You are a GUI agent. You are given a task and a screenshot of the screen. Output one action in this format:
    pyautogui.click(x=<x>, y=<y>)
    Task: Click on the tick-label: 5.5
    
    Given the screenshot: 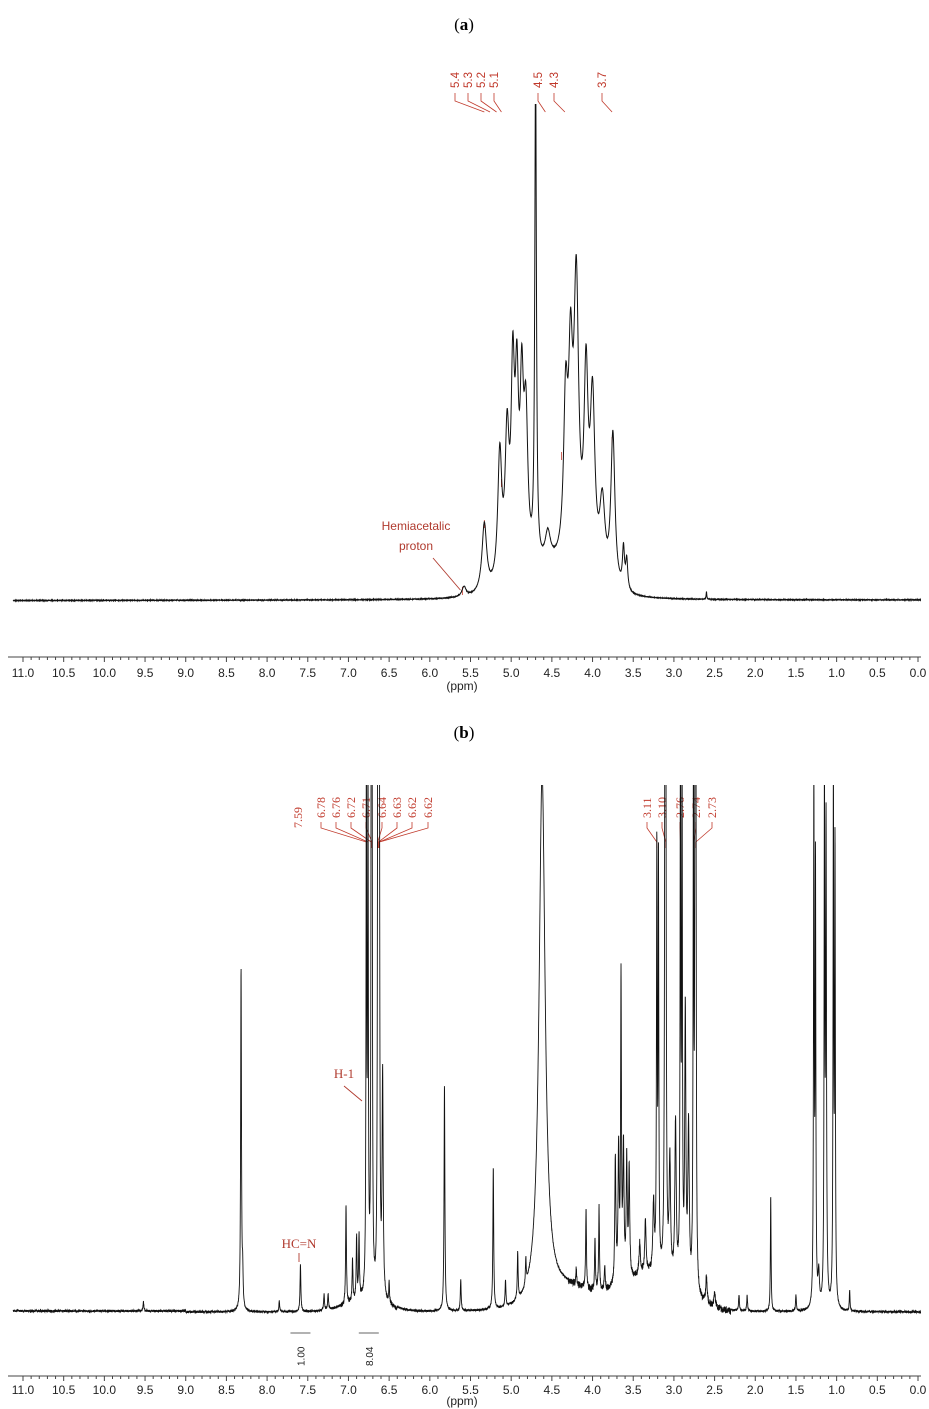 What is the action you would take?
    pyautogui.click(x=470, y=673)
    